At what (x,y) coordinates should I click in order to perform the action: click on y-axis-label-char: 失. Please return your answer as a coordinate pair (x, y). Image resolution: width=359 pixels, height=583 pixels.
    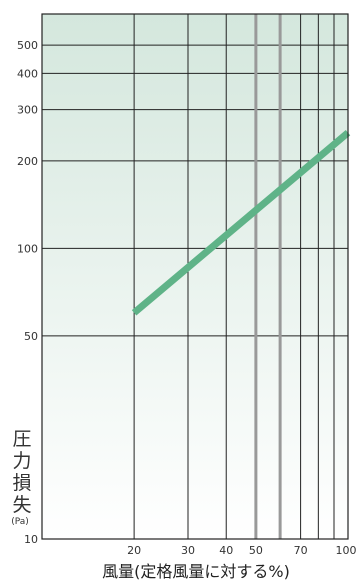
    Looking at the image, I should click on (21, 505).